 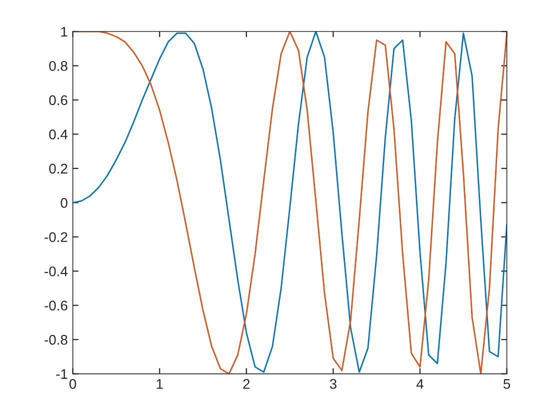 What do you see at coordinates (64, 31) in the screenshot?
I see `y-tick-label: 1` at bounding box center [64, 31].